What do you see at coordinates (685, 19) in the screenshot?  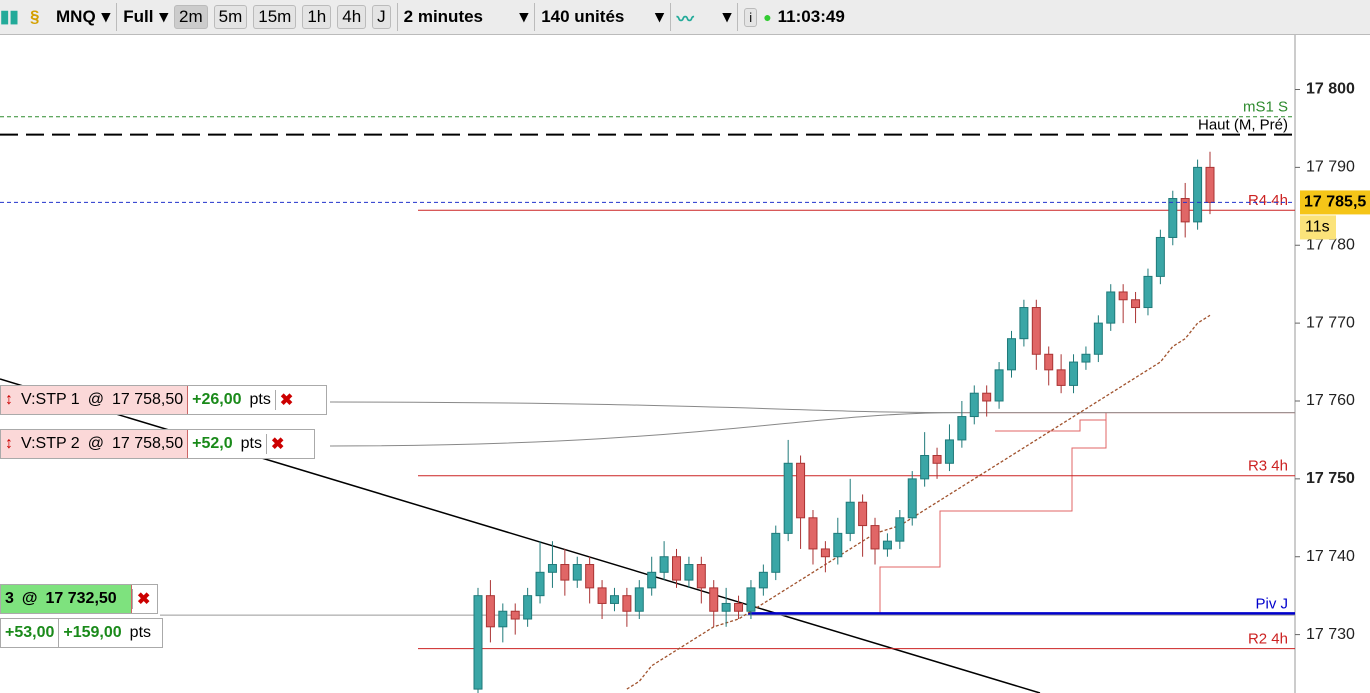 I see `chart-style: 〰` at bounding box center [685, 19].